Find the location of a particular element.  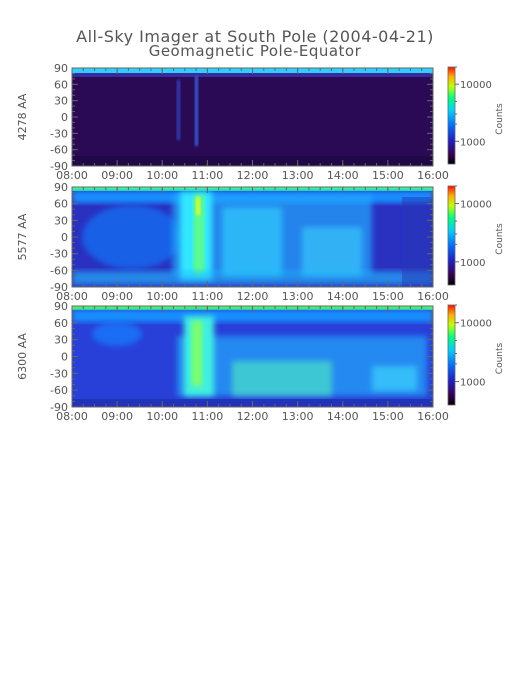

y-axis-label: 4278 AA is located at coordinates (22, 116).